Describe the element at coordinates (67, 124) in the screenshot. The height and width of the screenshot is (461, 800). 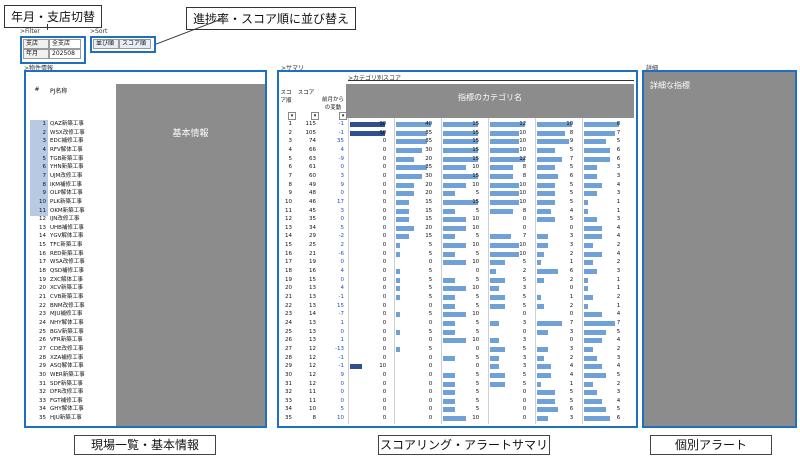
I see `row-project-name: QAZ新築工事` at that location.